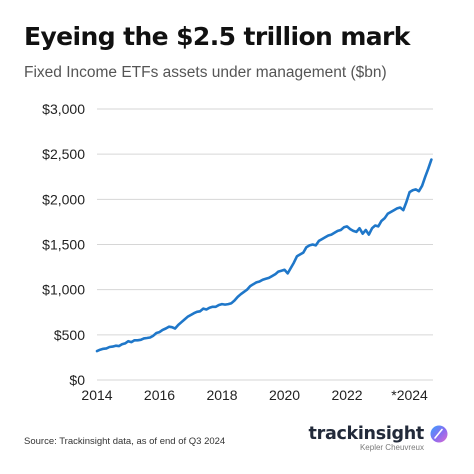 Image resolution: width=474 pixels, height=474 pixels. I want to click on y-tick-label: $3,000, so click(63, 109).